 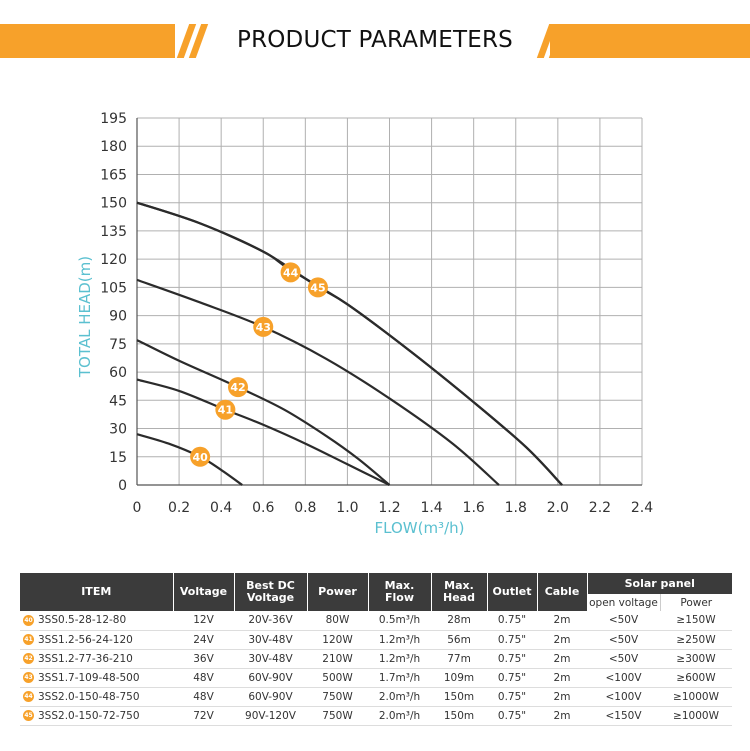 What do you see at coordinates (696, 602) in the screenshot?
I see `col-solar-power: Power` at bounding box center [696, 602].